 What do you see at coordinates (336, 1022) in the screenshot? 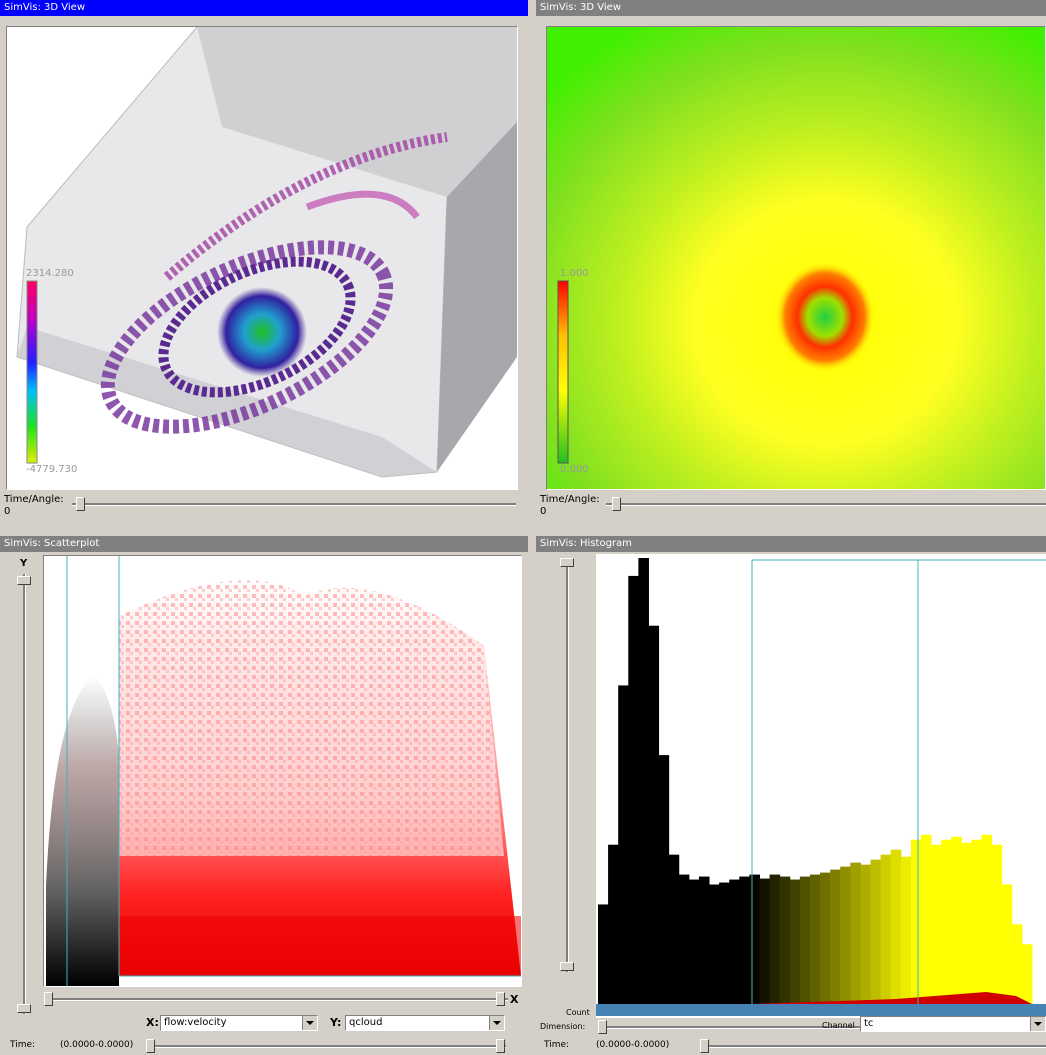
I see `y-field-label: Y:` at bounding box center [336, 1022].